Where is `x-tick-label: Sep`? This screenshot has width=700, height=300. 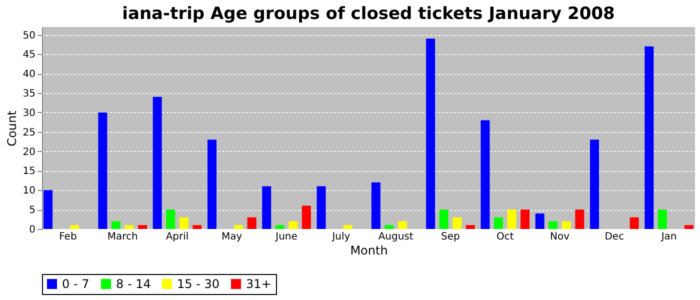
x-tick-label: Sep is located at coordinates (450, 237).